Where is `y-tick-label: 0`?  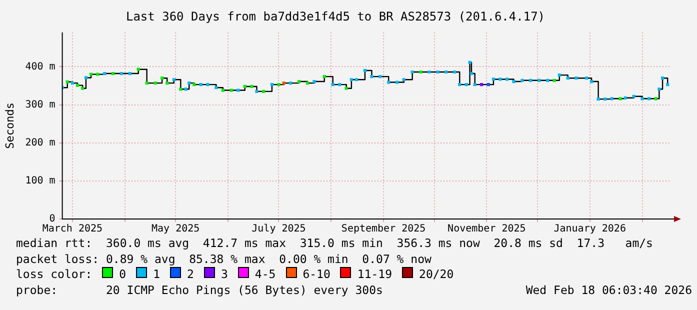 y-tick-label: 0 is located at coordinates (52, 219).